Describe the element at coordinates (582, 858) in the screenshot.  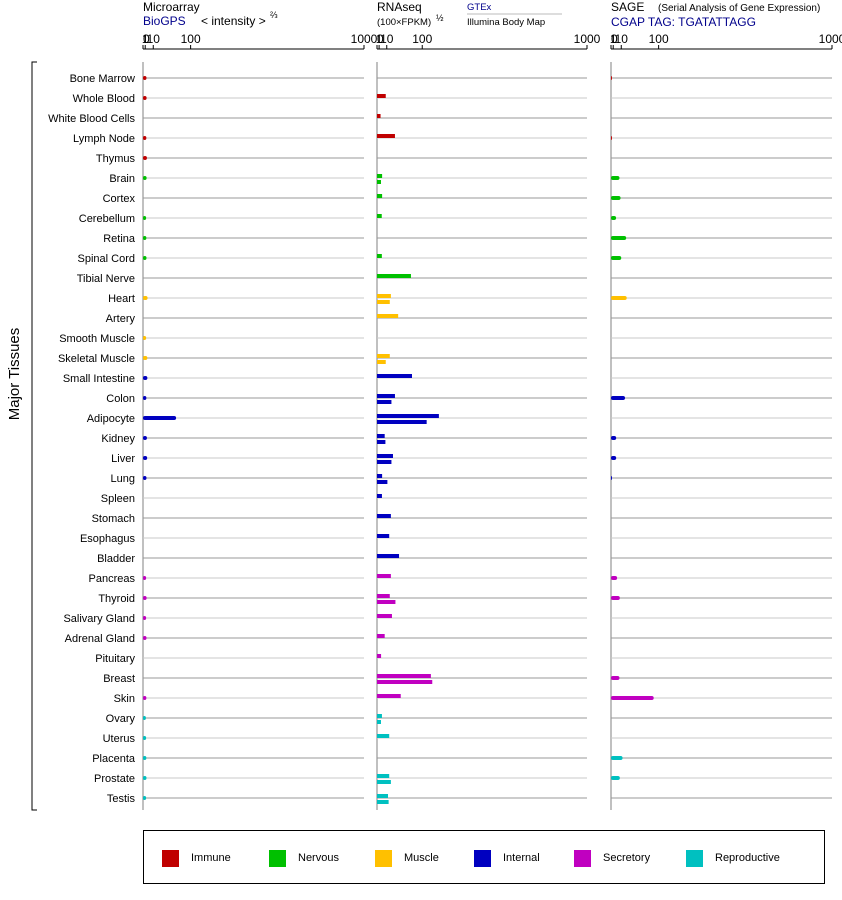
I see `legend-swatch-secretory` at that location.